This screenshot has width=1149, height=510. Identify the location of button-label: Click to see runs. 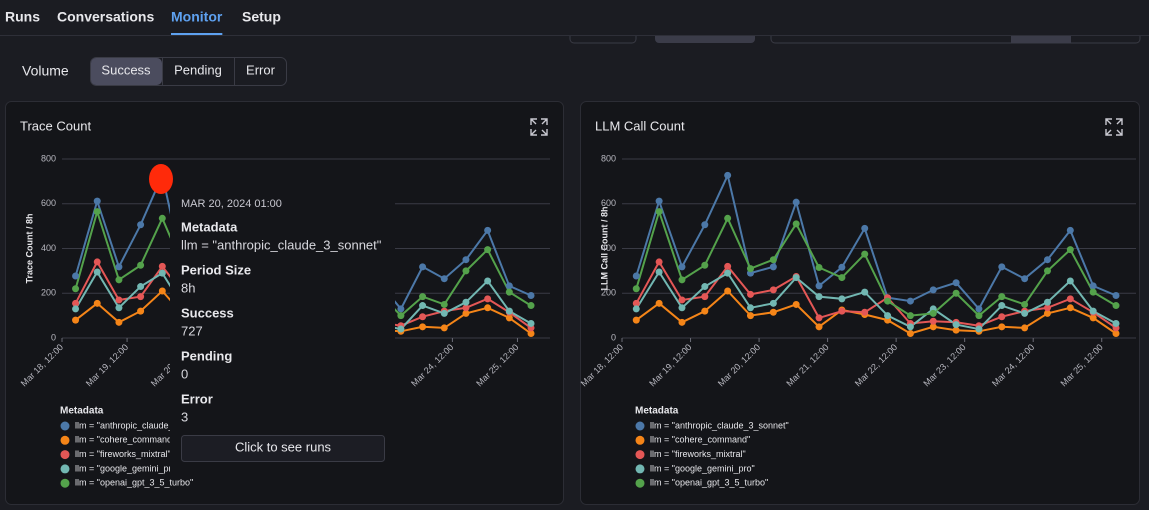
(283, 446).